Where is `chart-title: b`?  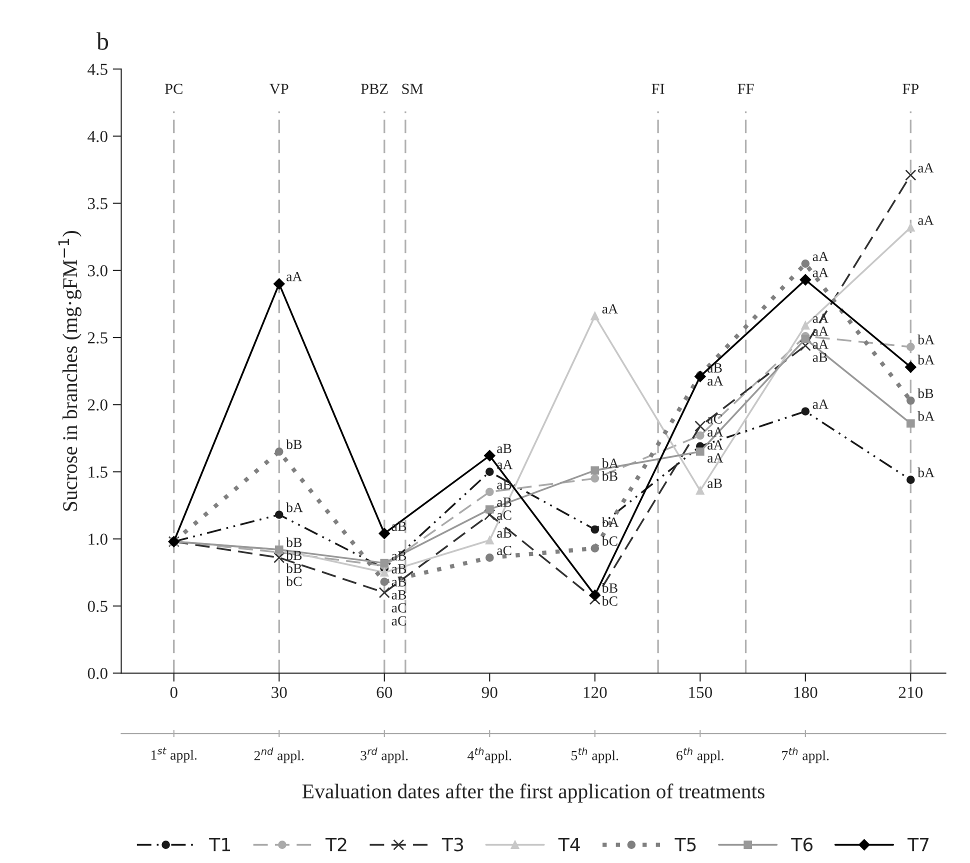 chart-title: b is located at coordinates (102, 41).